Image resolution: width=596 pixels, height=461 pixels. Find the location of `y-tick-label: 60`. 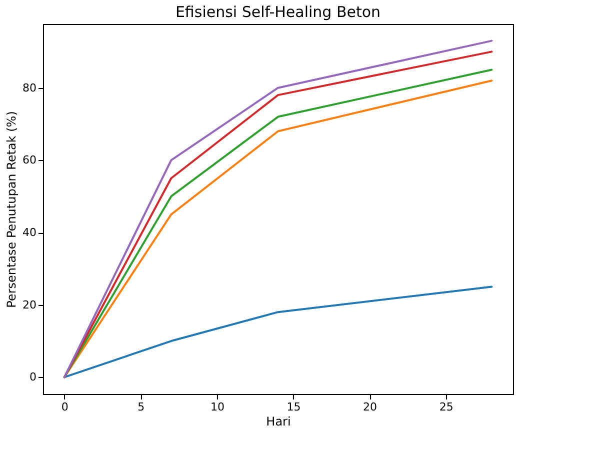

y-tick-label: 60 is located at coordinates (29, 160).